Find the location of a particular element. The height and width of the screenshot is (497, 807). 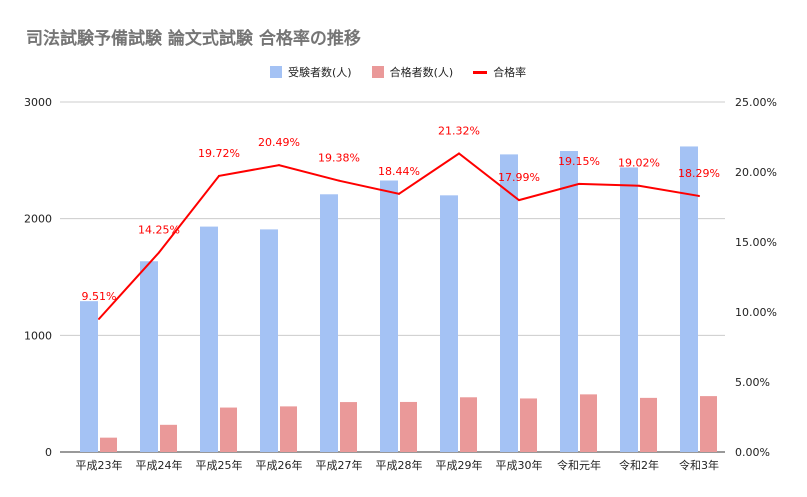

data-label-pass-rate: 14.25% is located at coordinates (159, 230).